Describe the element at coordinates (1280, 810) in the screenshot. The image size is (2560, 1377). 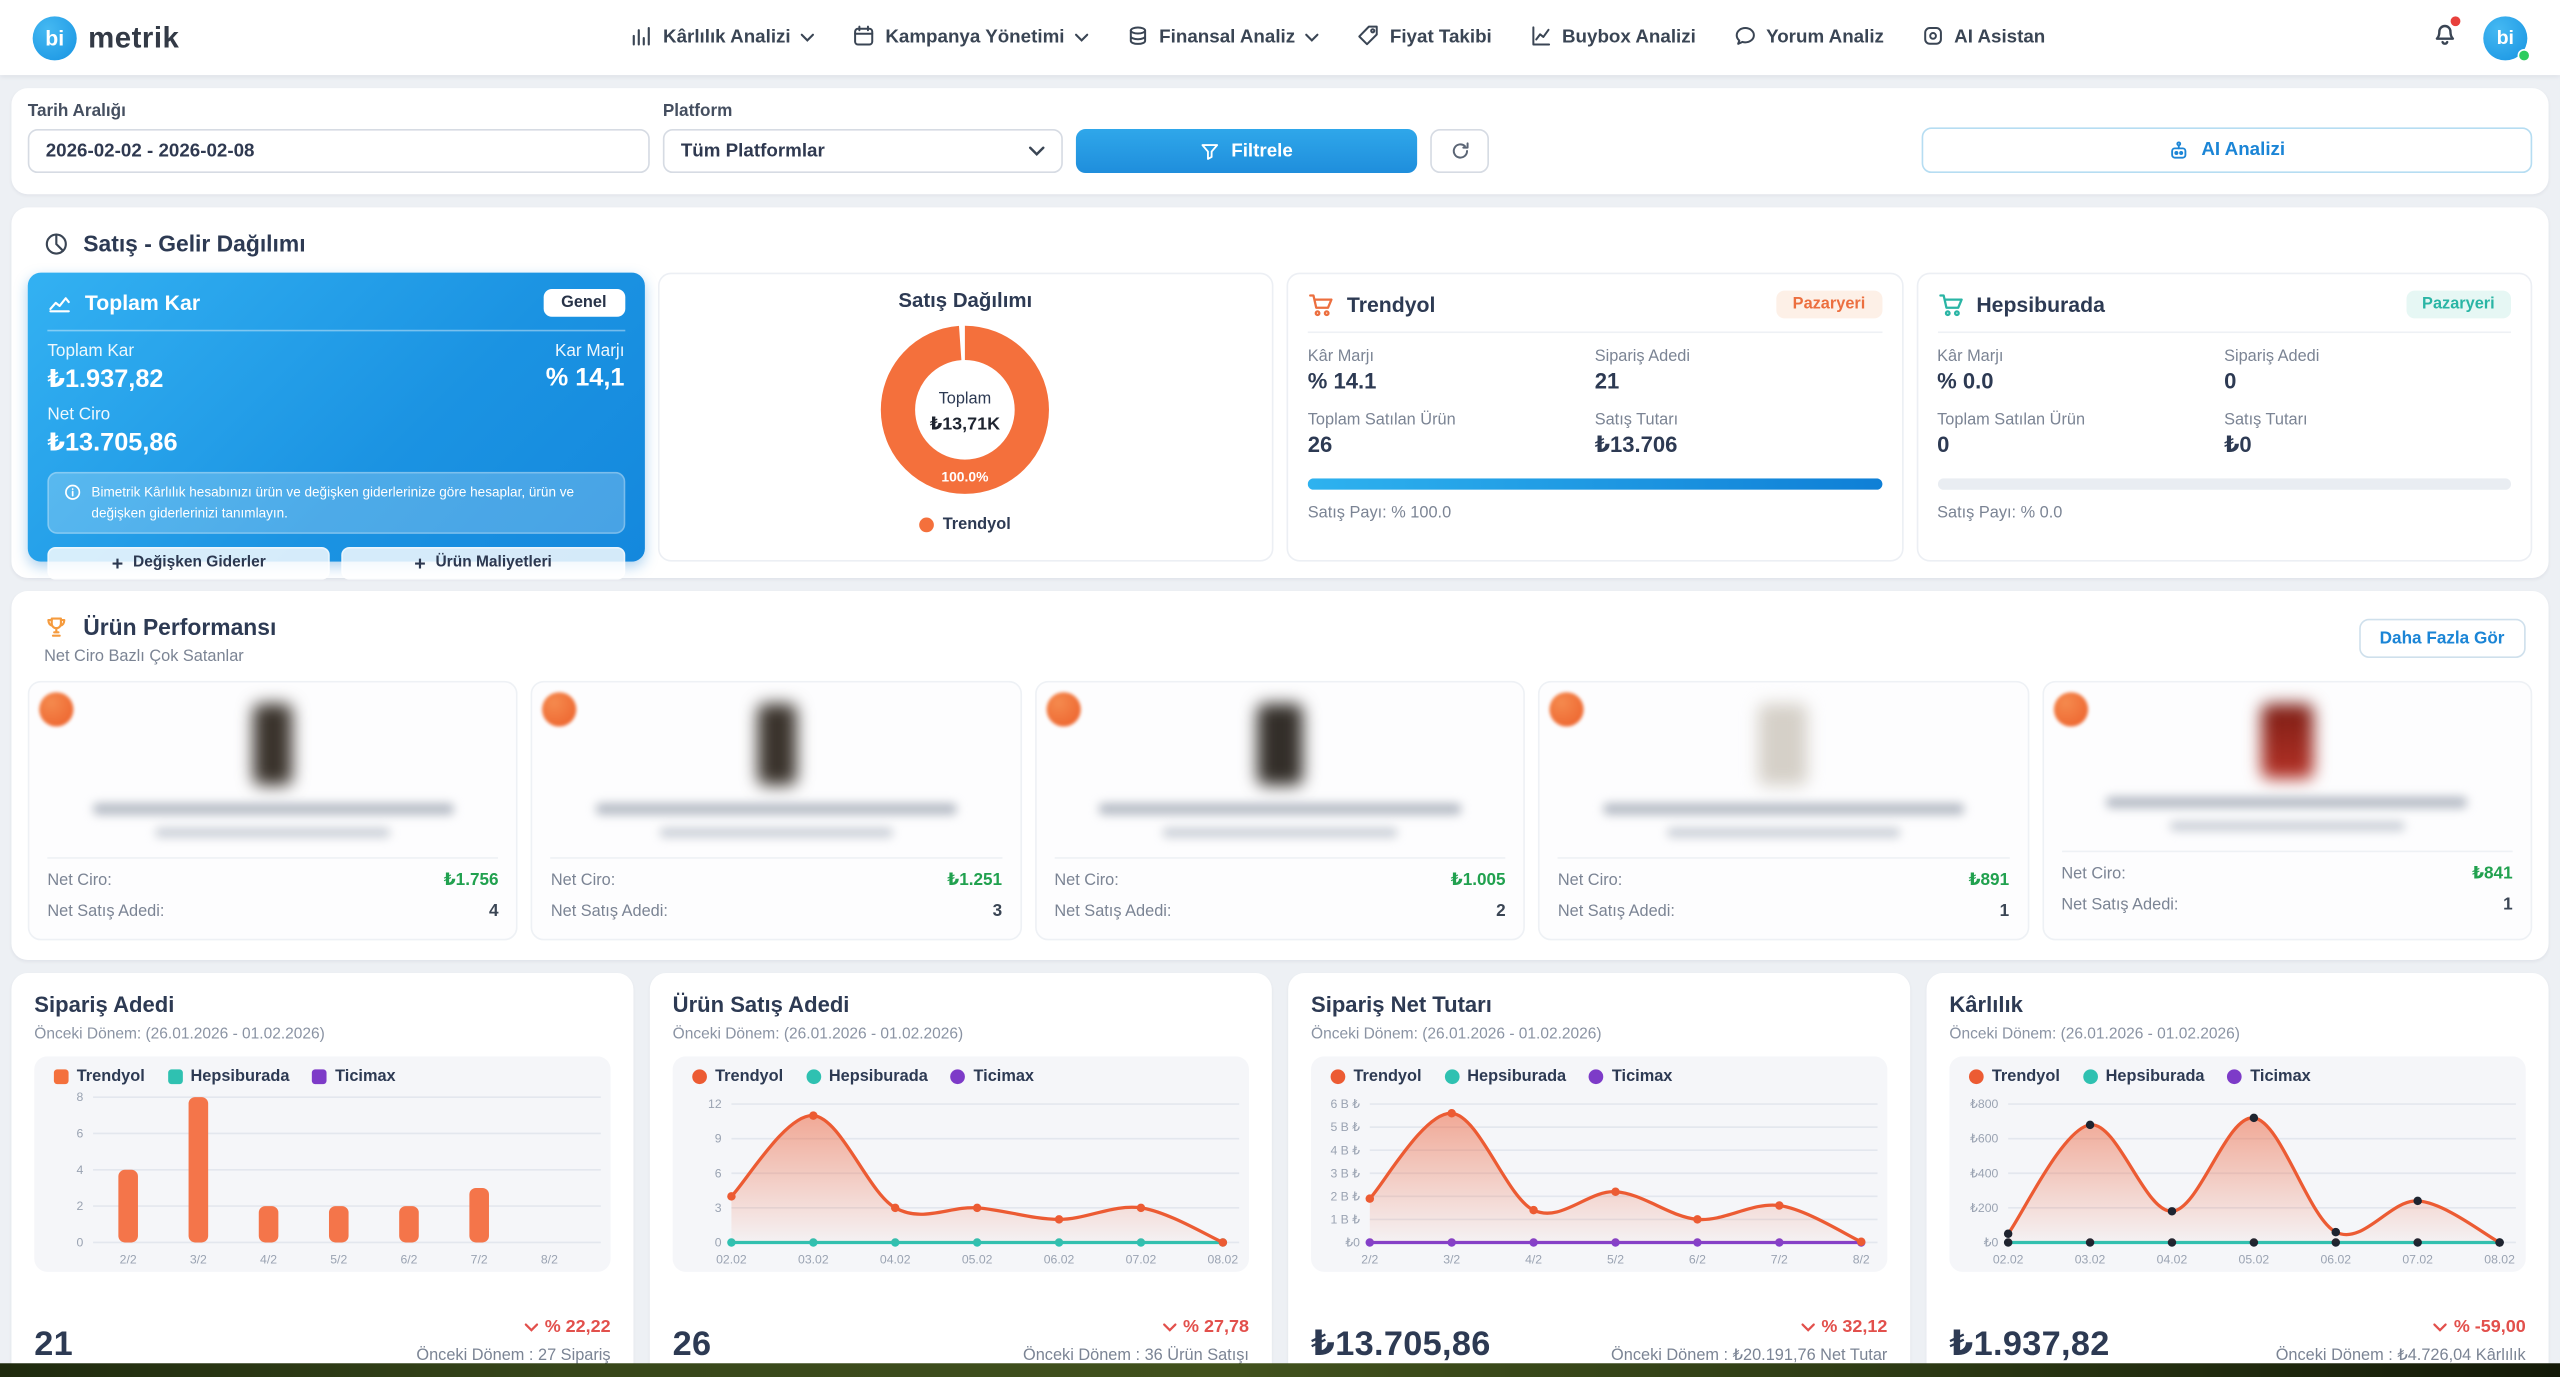
I see `product-card: Net Ciro: ₺1.005 Net Satış Adedi: 2` at that location.